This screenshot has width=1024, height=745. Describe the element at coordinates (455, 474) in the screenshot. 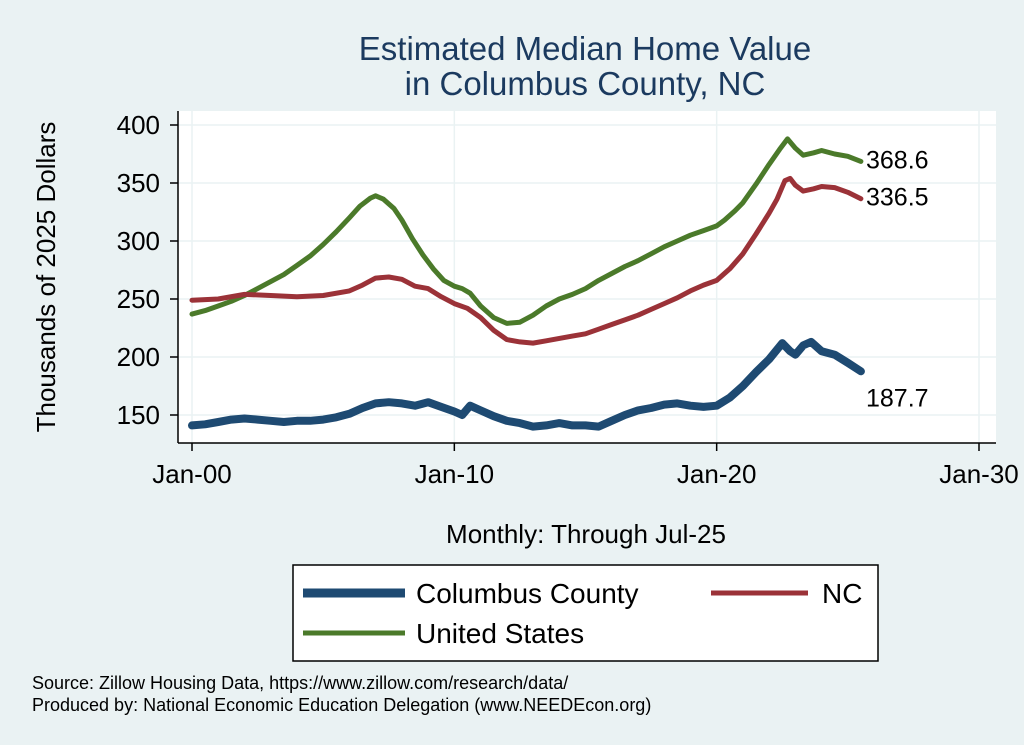

I see `x-tick-label: Jan-10` at that location.